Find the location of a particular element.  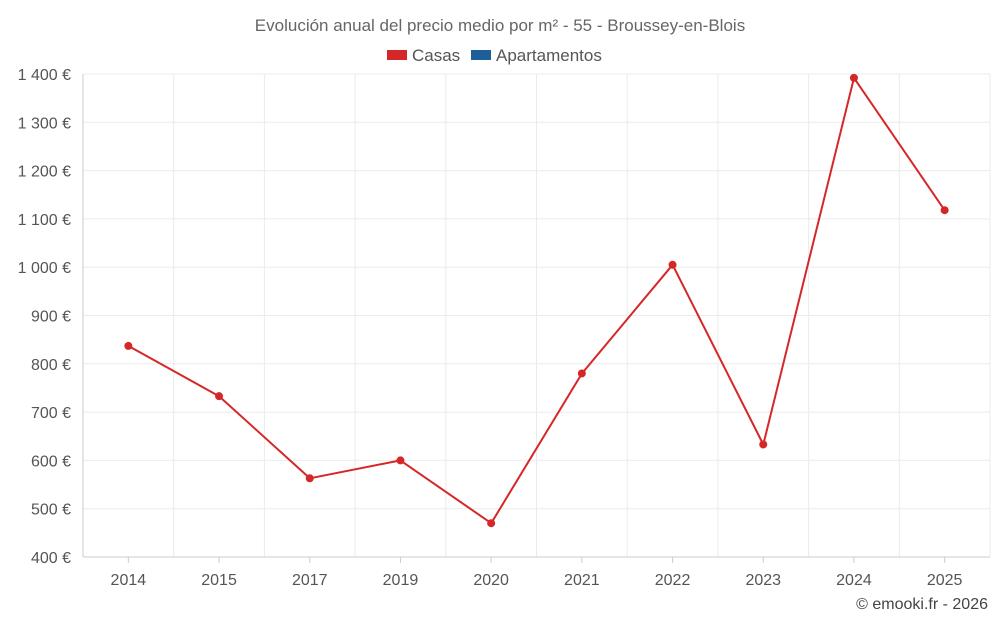

x-tick-label: 2020 is located at coordinates (491, 580).